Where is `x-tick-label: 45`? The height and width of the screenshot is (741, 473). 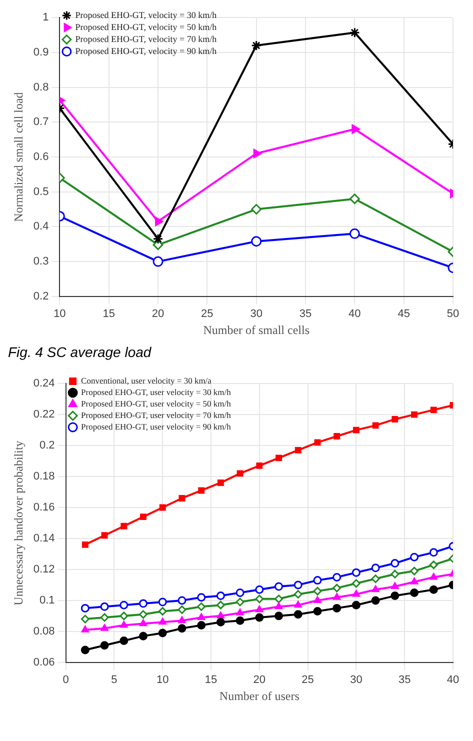 x-tick-label: 45 is located at coordinates (404, 314).